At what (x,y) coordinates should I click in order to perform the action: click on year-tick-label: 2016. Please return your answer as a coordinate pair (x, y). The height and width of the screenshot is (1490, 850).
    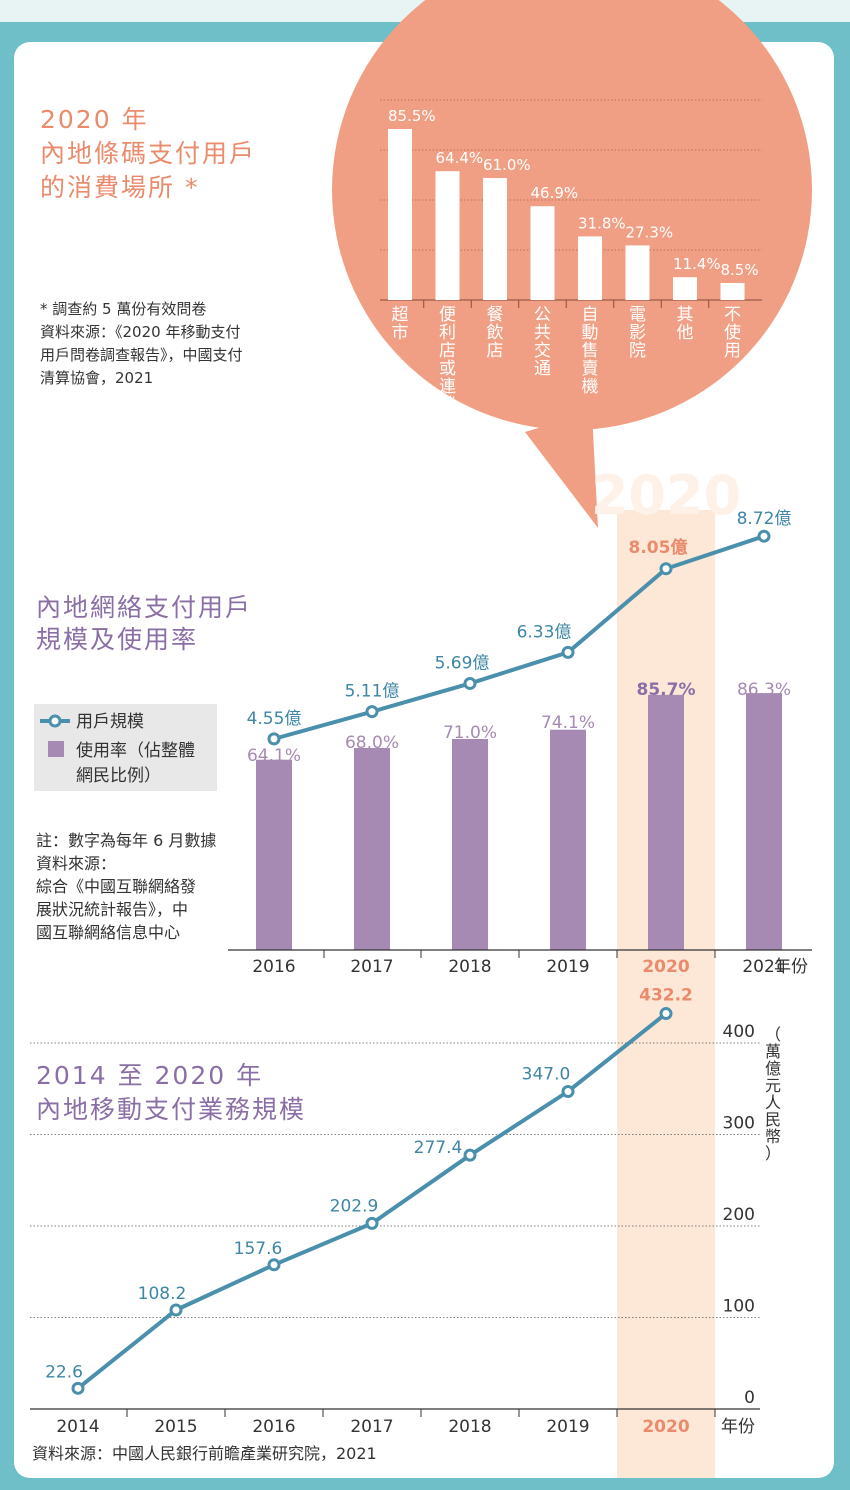
    Looking at the image, I should click on (273, 1427).